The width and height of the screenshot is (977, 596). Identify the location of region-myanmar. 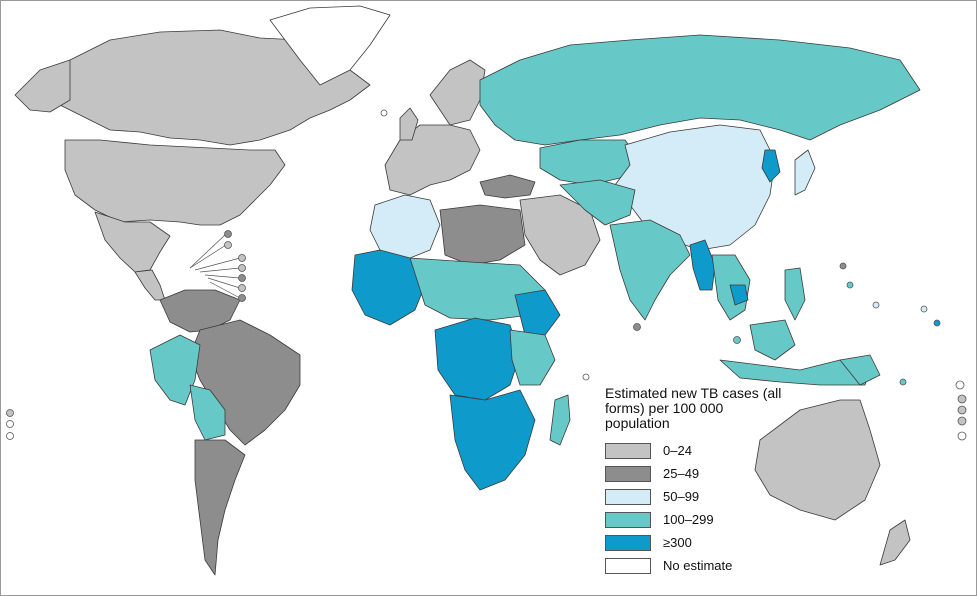
(702, 265).